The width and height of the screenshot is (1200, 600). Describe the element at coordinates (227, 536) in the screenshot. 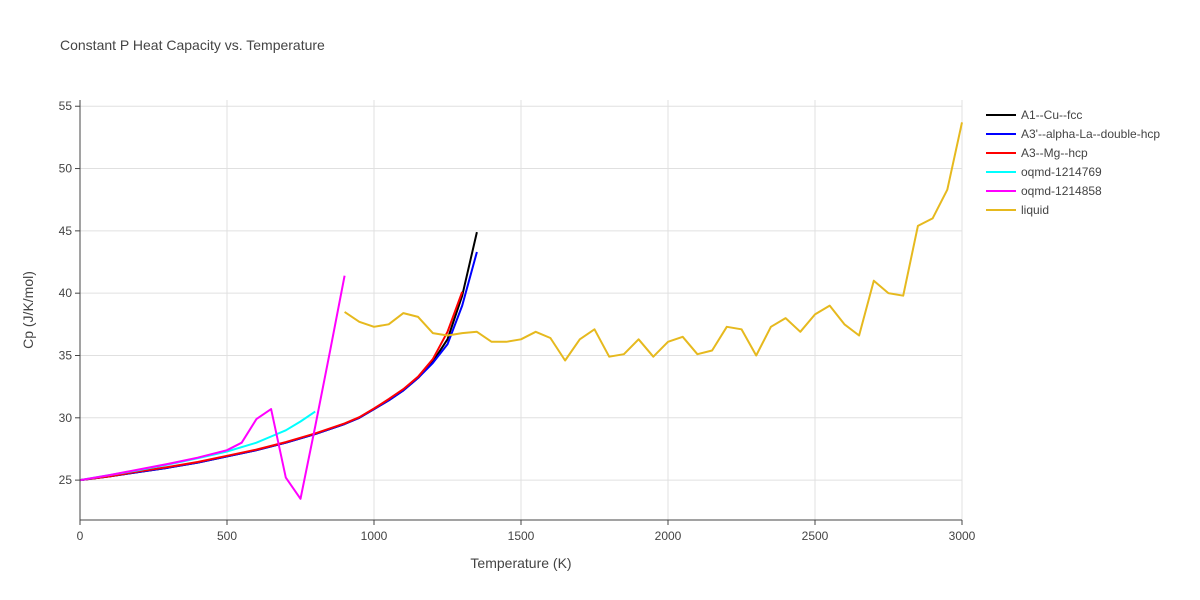

I see `x-tick-label: 500` at that location.